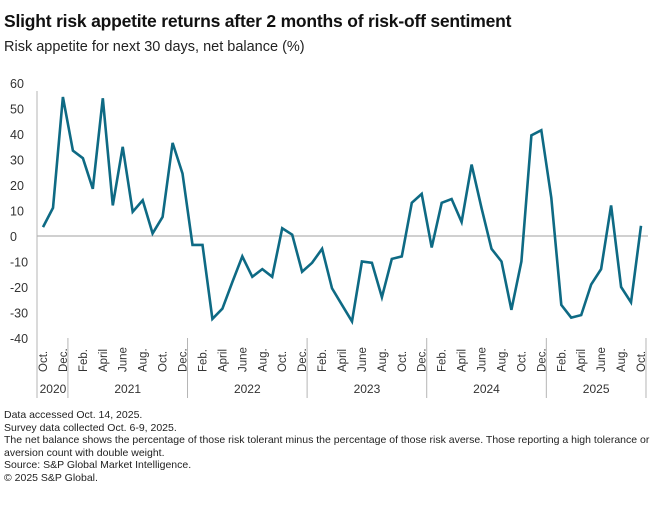 The height and width of the screenshot is (508, 660). What do you see at coordinates (486, 389) in the screenshot?
I see `year-label: 2024` at bounding box center [486, 389].